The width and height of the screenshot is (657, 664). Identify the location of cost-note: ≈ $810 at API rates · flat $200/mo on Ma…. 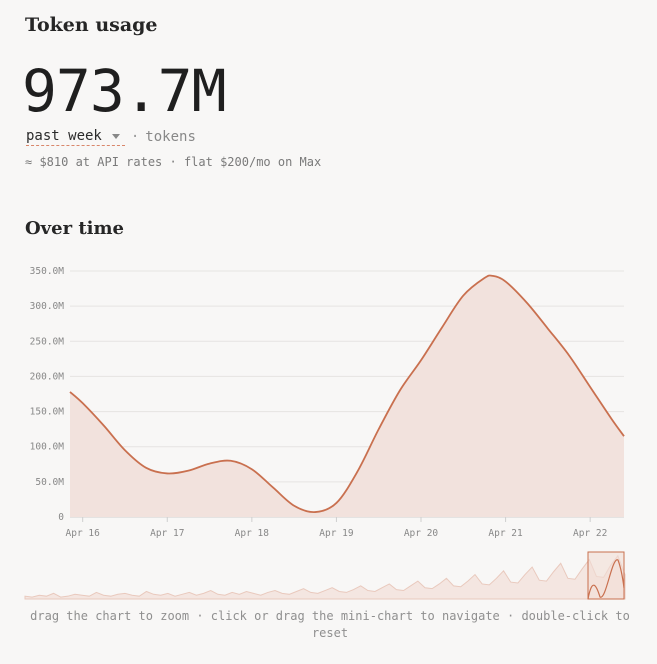
(173, 162).